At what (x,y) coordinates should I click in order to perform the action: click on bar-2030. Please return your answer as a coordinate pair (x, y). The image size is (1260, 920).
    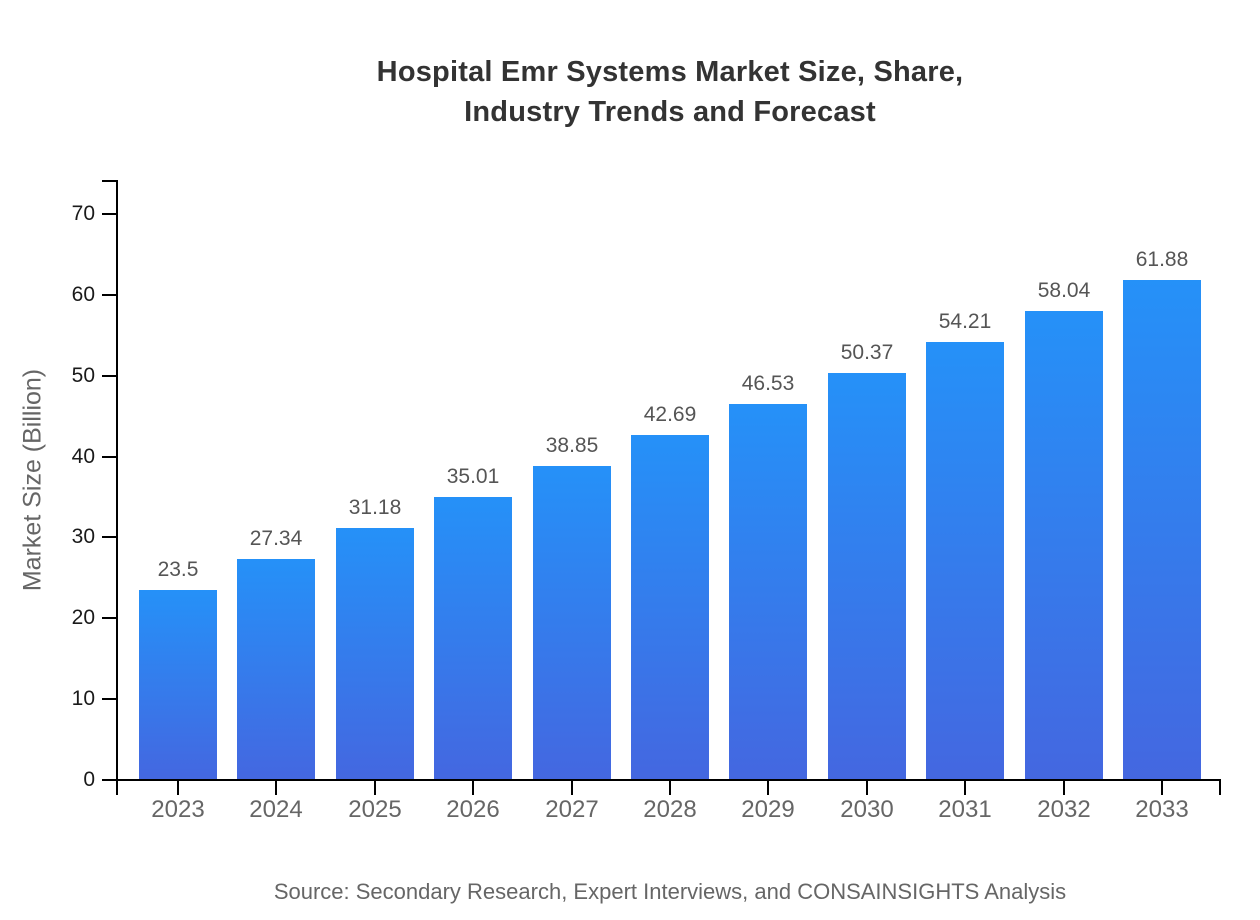
    Looking at the image, I should click on (867, 576).